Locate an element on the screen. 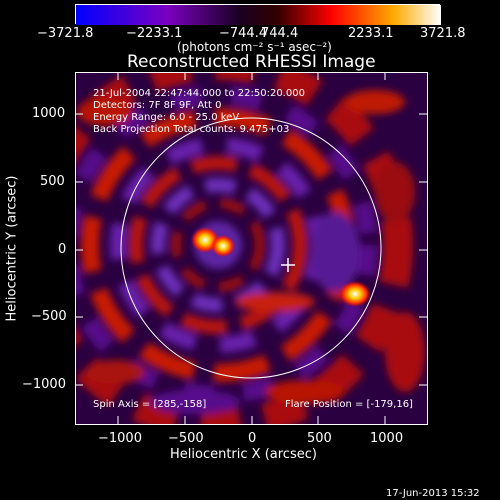 This screenshot has height=500, width=500. x-tick-label: 500 is located at coordinates (319, 438).